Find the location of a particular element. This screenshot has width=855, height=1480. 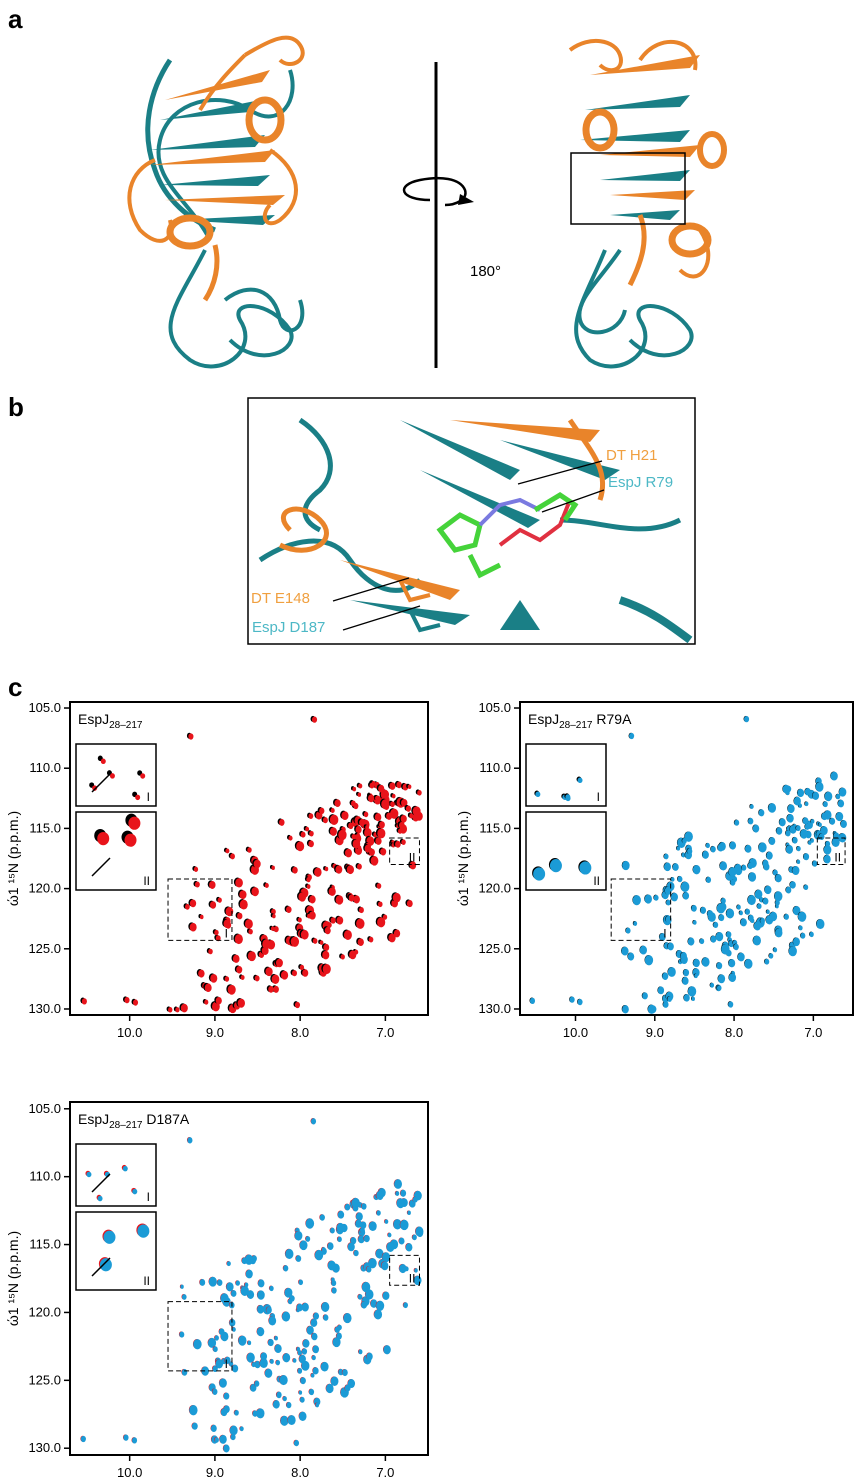

dashed-region-box is located at coordinates (200, 909).